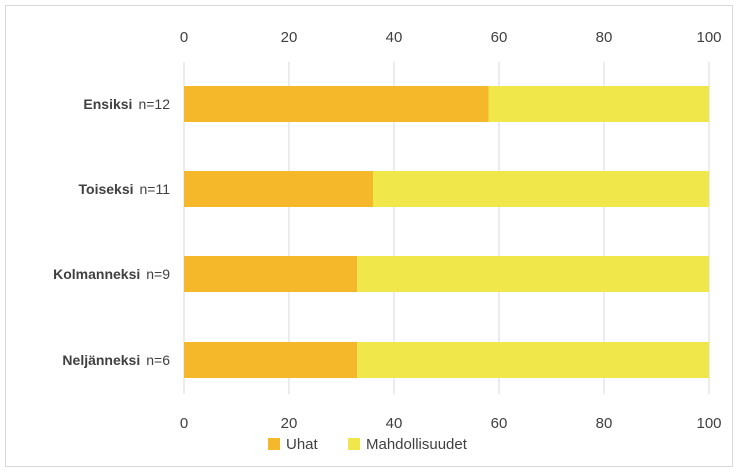 Image resolution: width=739 pixels, height=474 pixels. Describe the element at coordinates (499, 423) in the screenshot. I see `x-tick-label-bottom: 60` at that location.